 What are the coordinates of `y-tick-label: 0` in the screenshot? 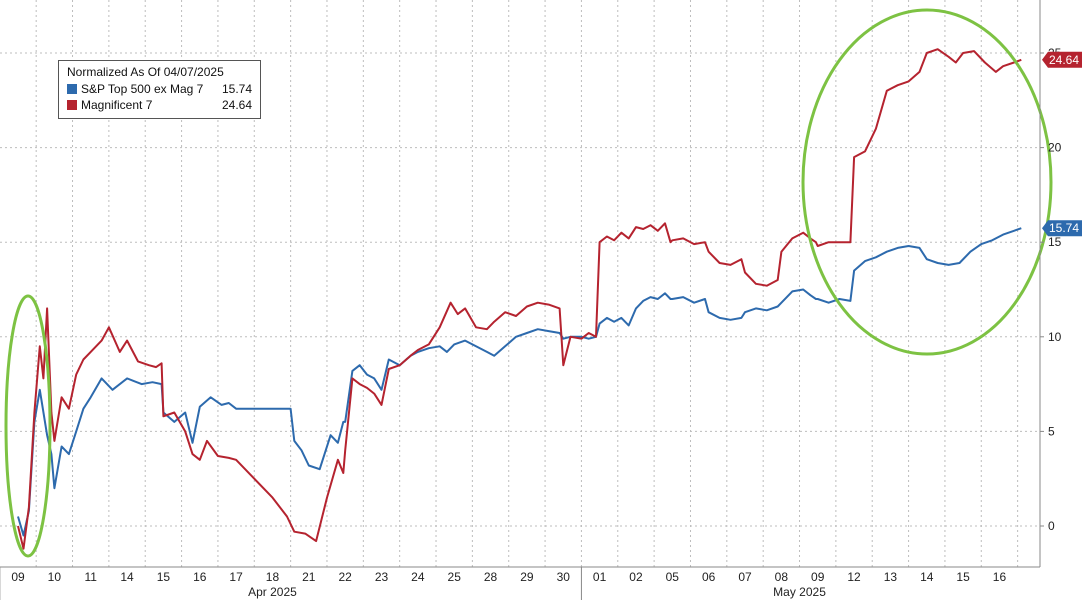 It's located at (1051, 526).